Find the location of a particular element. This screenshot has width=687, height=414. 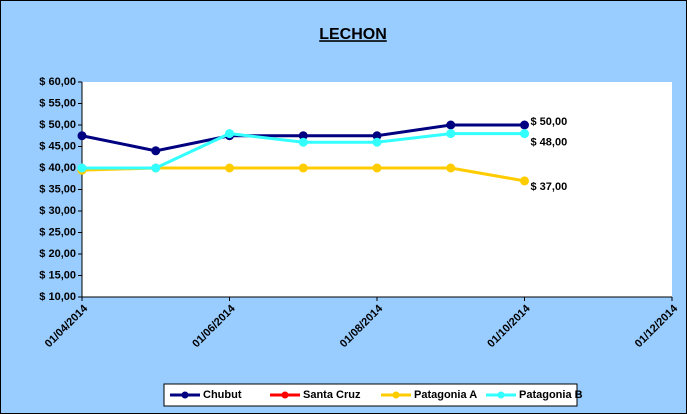

y-tick-label: $ 25,00 is located at coordinates (57, 232).